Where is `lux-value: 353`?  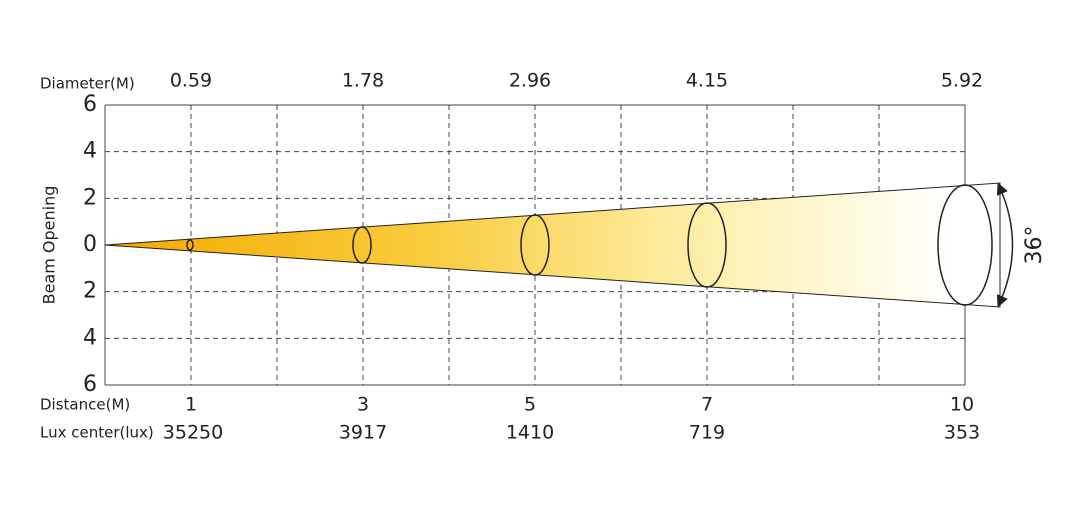
lux-value: 353 is located at coordinates (962, 433).